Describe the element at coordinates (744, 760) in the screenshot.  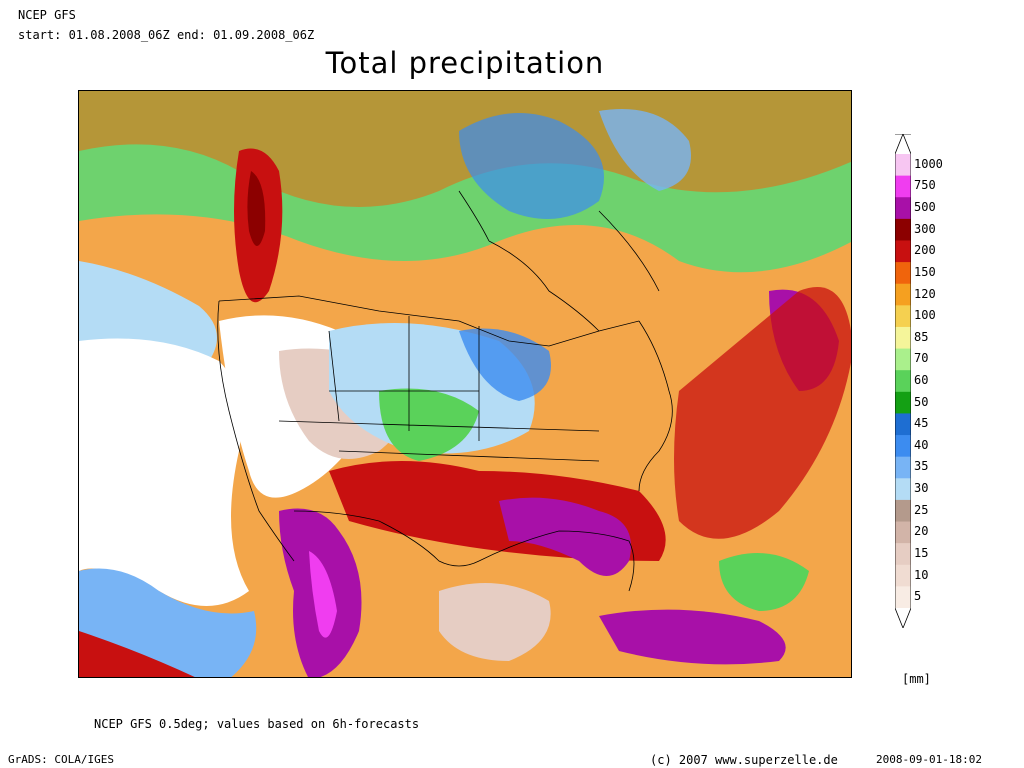
I see `footer-copyright: (c) 2007 www.superzelle.de` at that location.